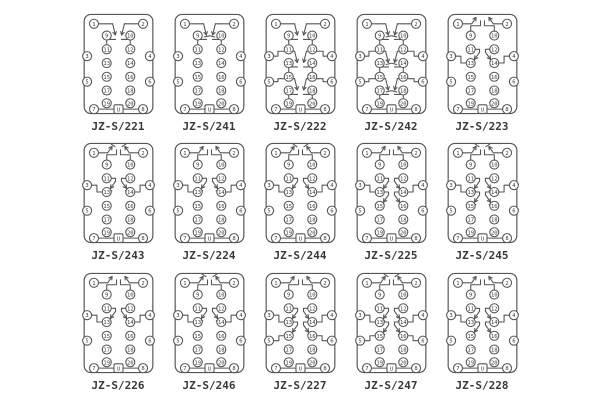 This screenshot has width=600, height=400. Describe the element at coordinates (388, 64) in the screenshot. I see `nc-bar-icon` at that location.